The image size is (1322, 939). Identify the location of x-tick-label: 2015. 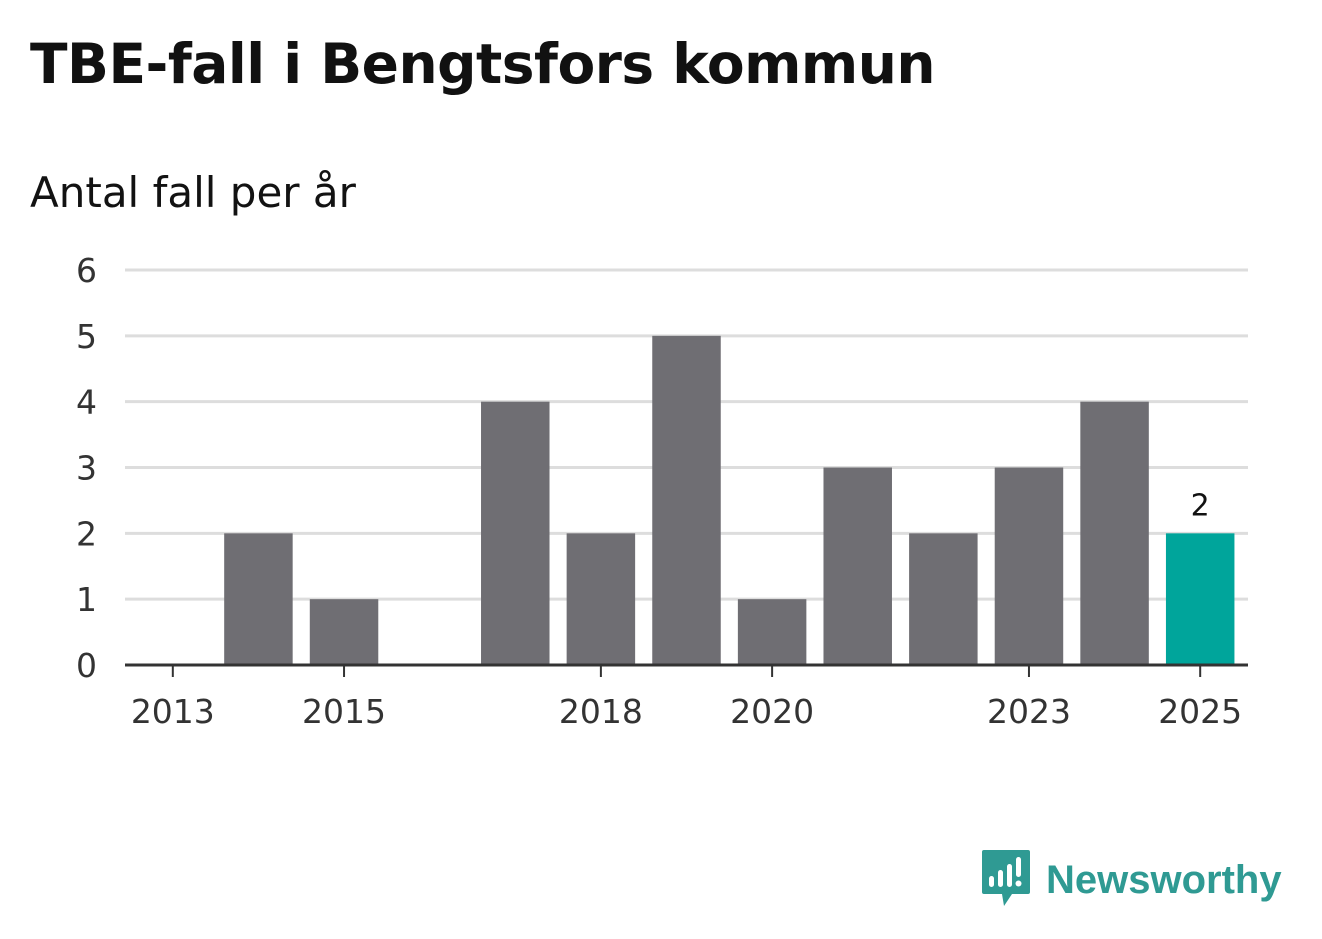
(344, 711).